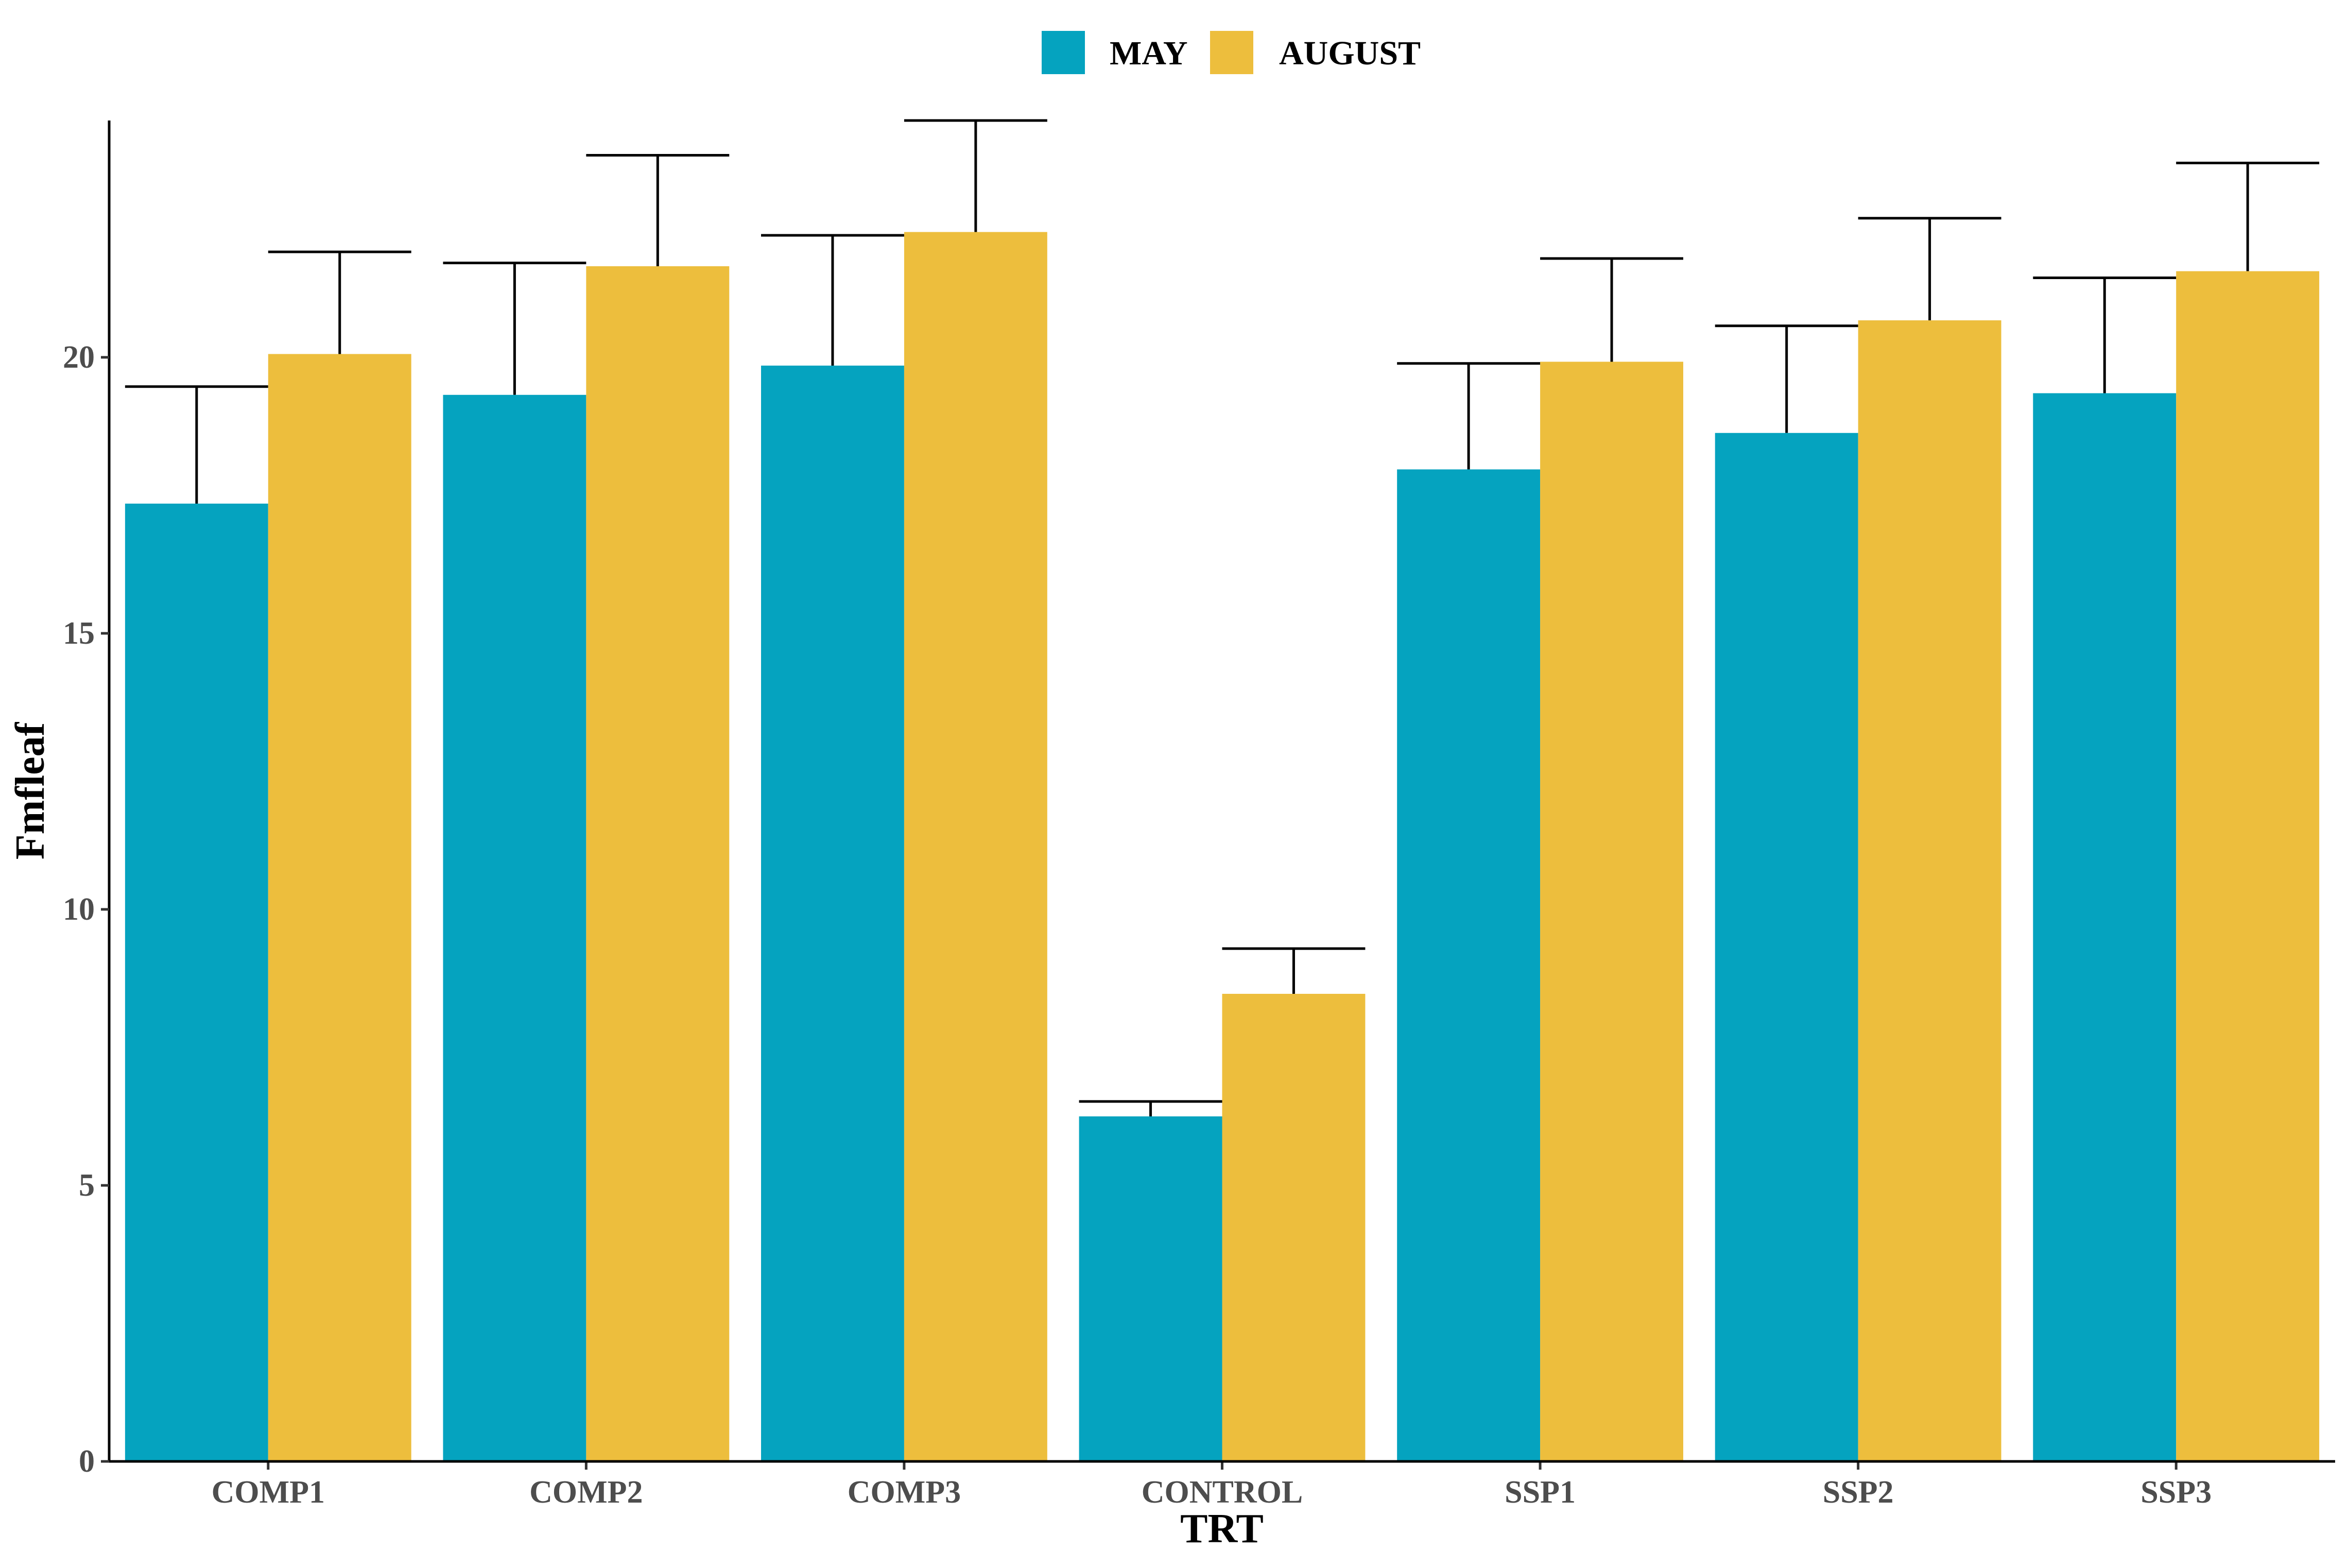  What do you see at coordinates (2105, 927) in the screenshot?
I see `bar-may-ssp3` at bounding box center [2105, 927].